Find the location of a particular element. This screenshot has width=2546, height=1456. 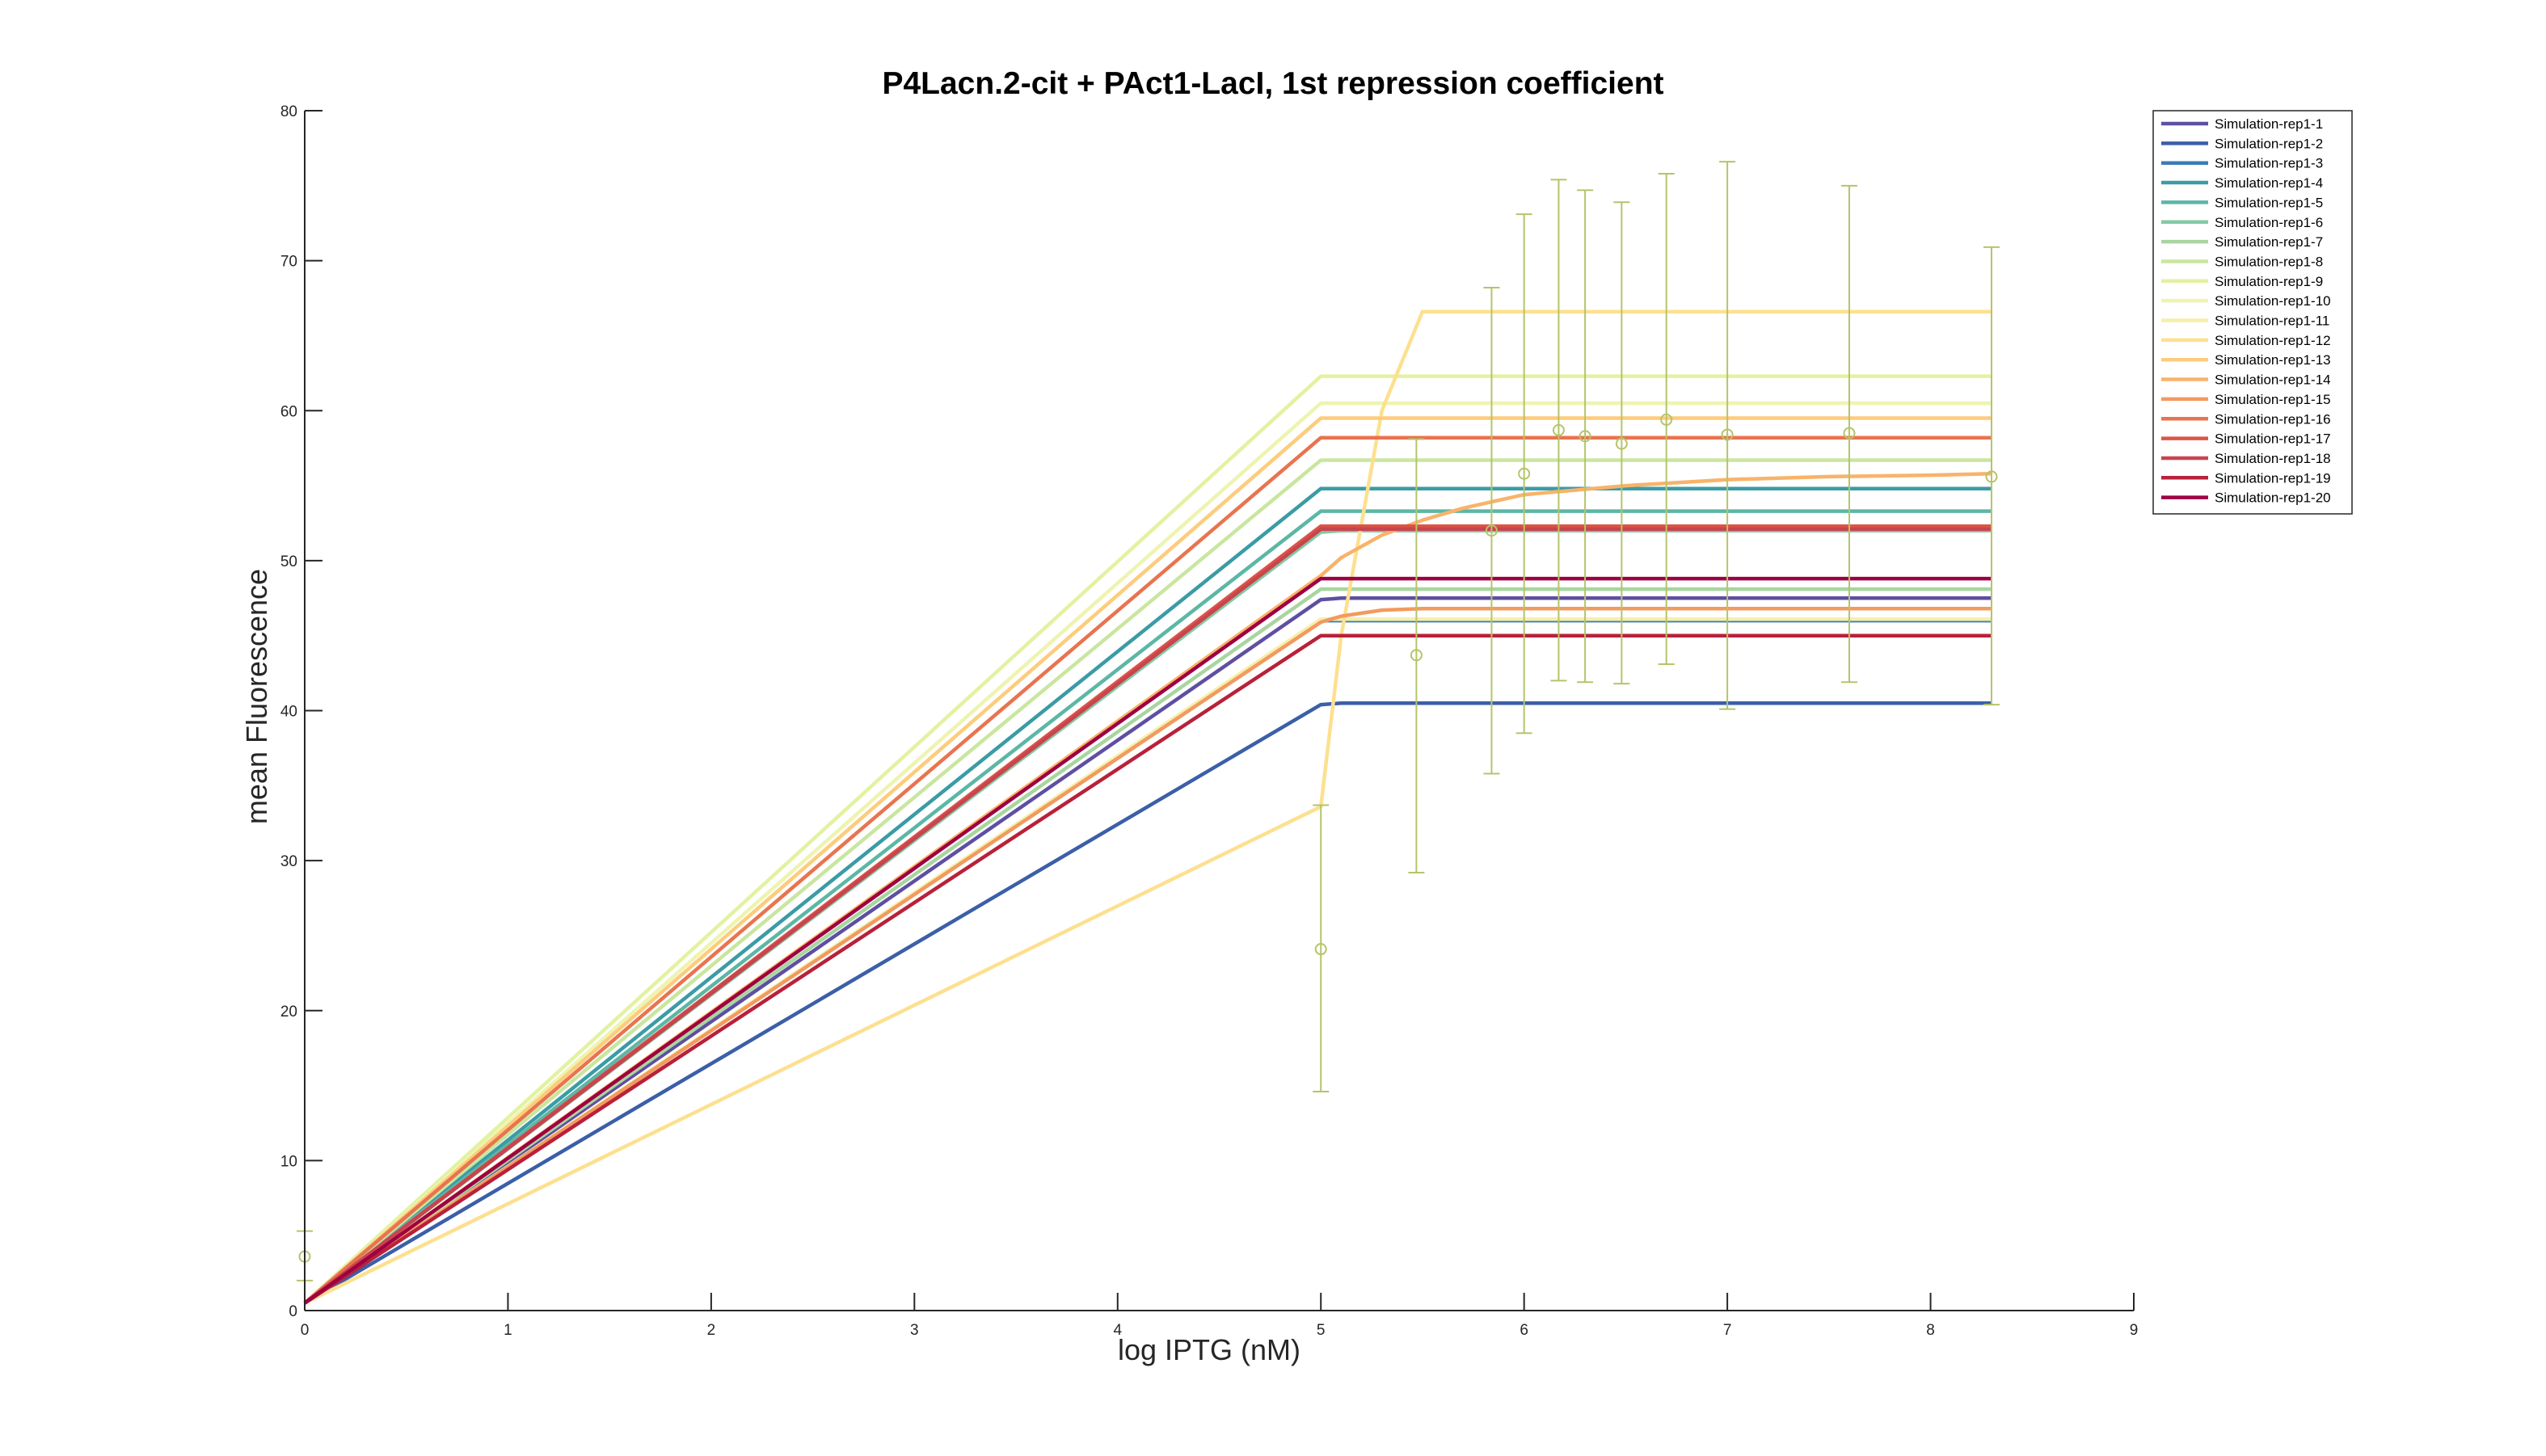

legend-label-1: Simulation-rep1-1 is located at coordinates (2269, 124).